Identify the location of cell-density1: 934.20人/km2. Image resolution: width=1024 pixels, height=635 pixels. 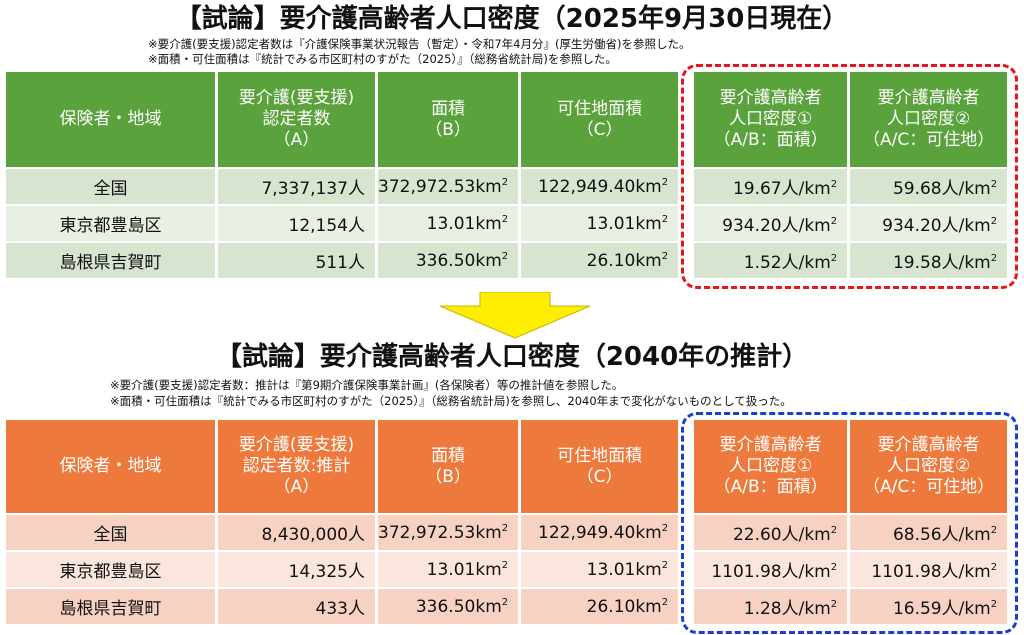
(771, 223).